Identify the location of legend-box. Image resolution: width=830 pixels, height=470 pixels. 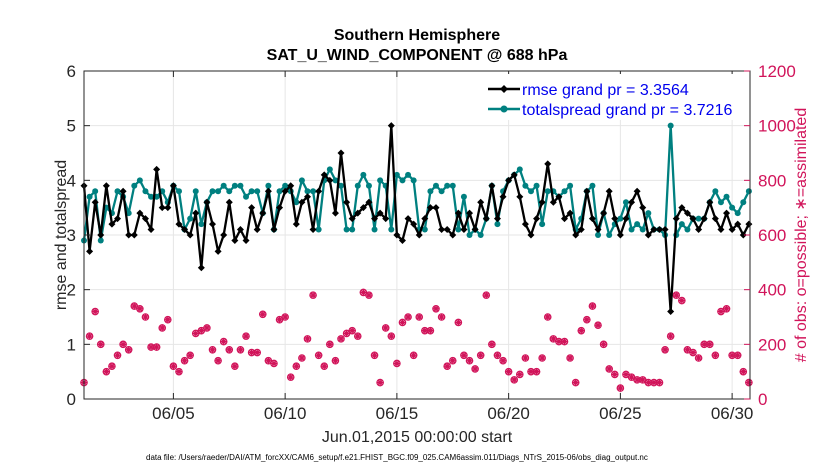
(615, 97).